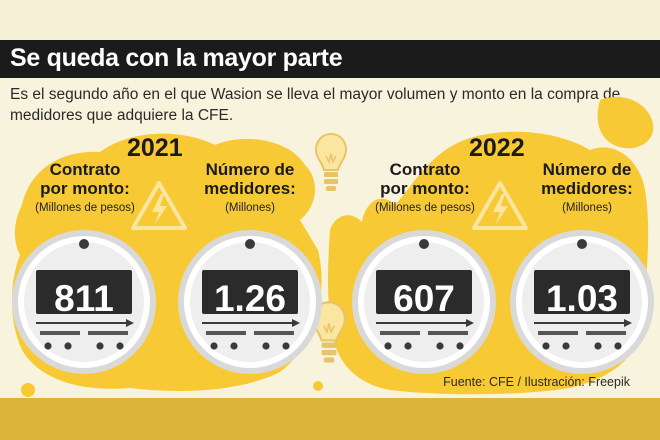 The height and width of the screenshot is (440, 660). I want to click on electric-meter-count-2021: 1.26, so click(250, 302).